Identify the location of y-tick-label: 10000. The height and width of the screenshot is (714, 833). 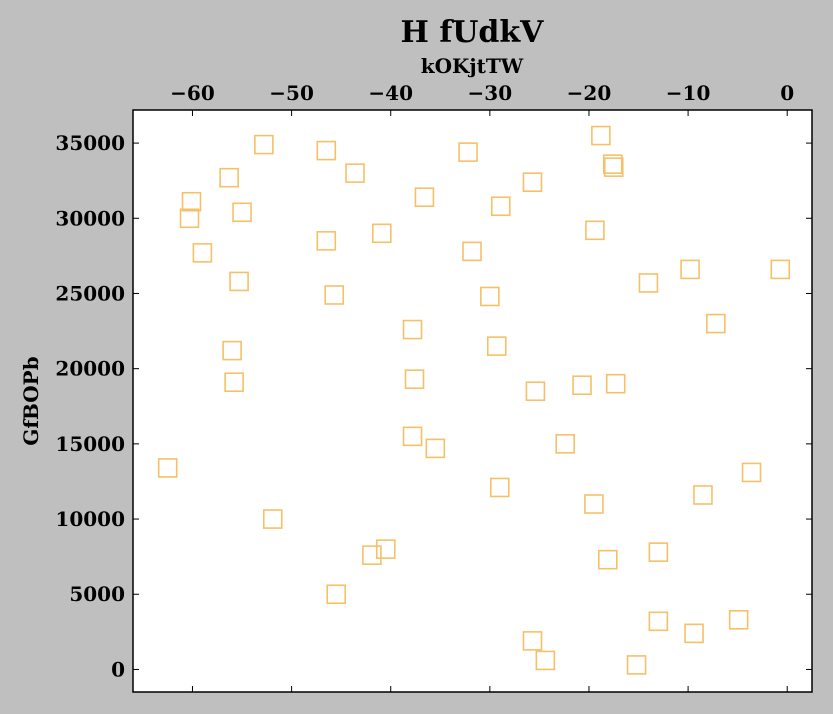
(90, 519).